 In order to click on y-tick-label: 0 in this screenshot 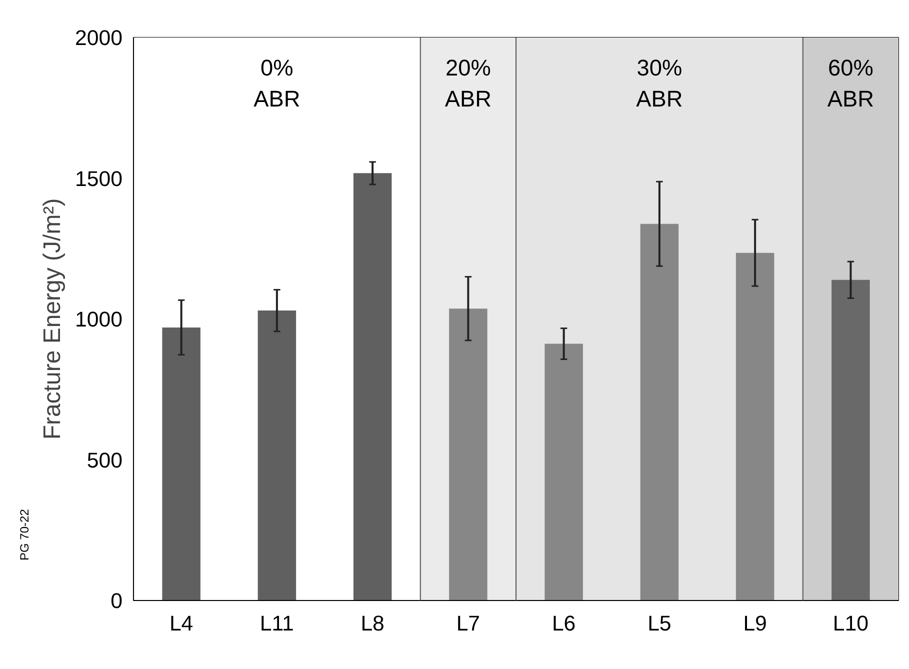, I will do `click(116, 601)`.